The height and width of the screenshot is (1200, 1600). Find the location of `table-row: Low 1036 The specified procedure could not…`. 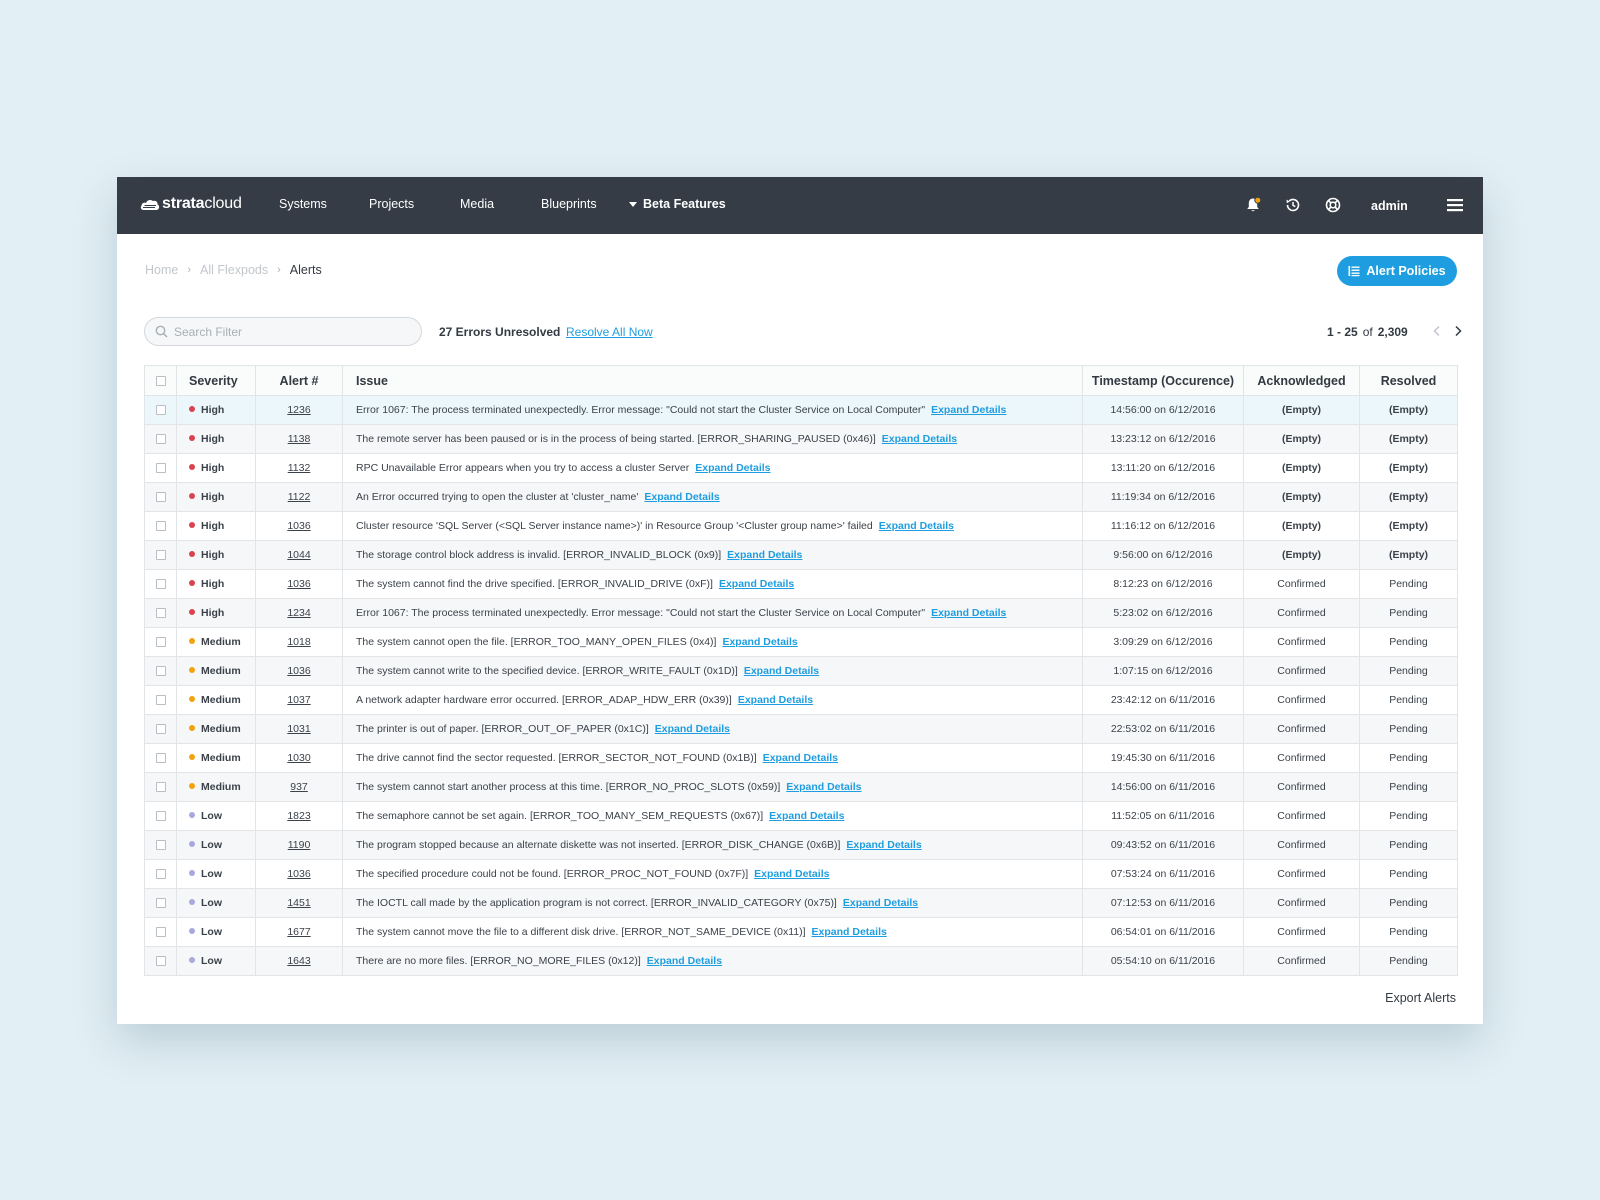

table-row: Low 1036 The specified procedure could not… is located at coordinates (801, 874).